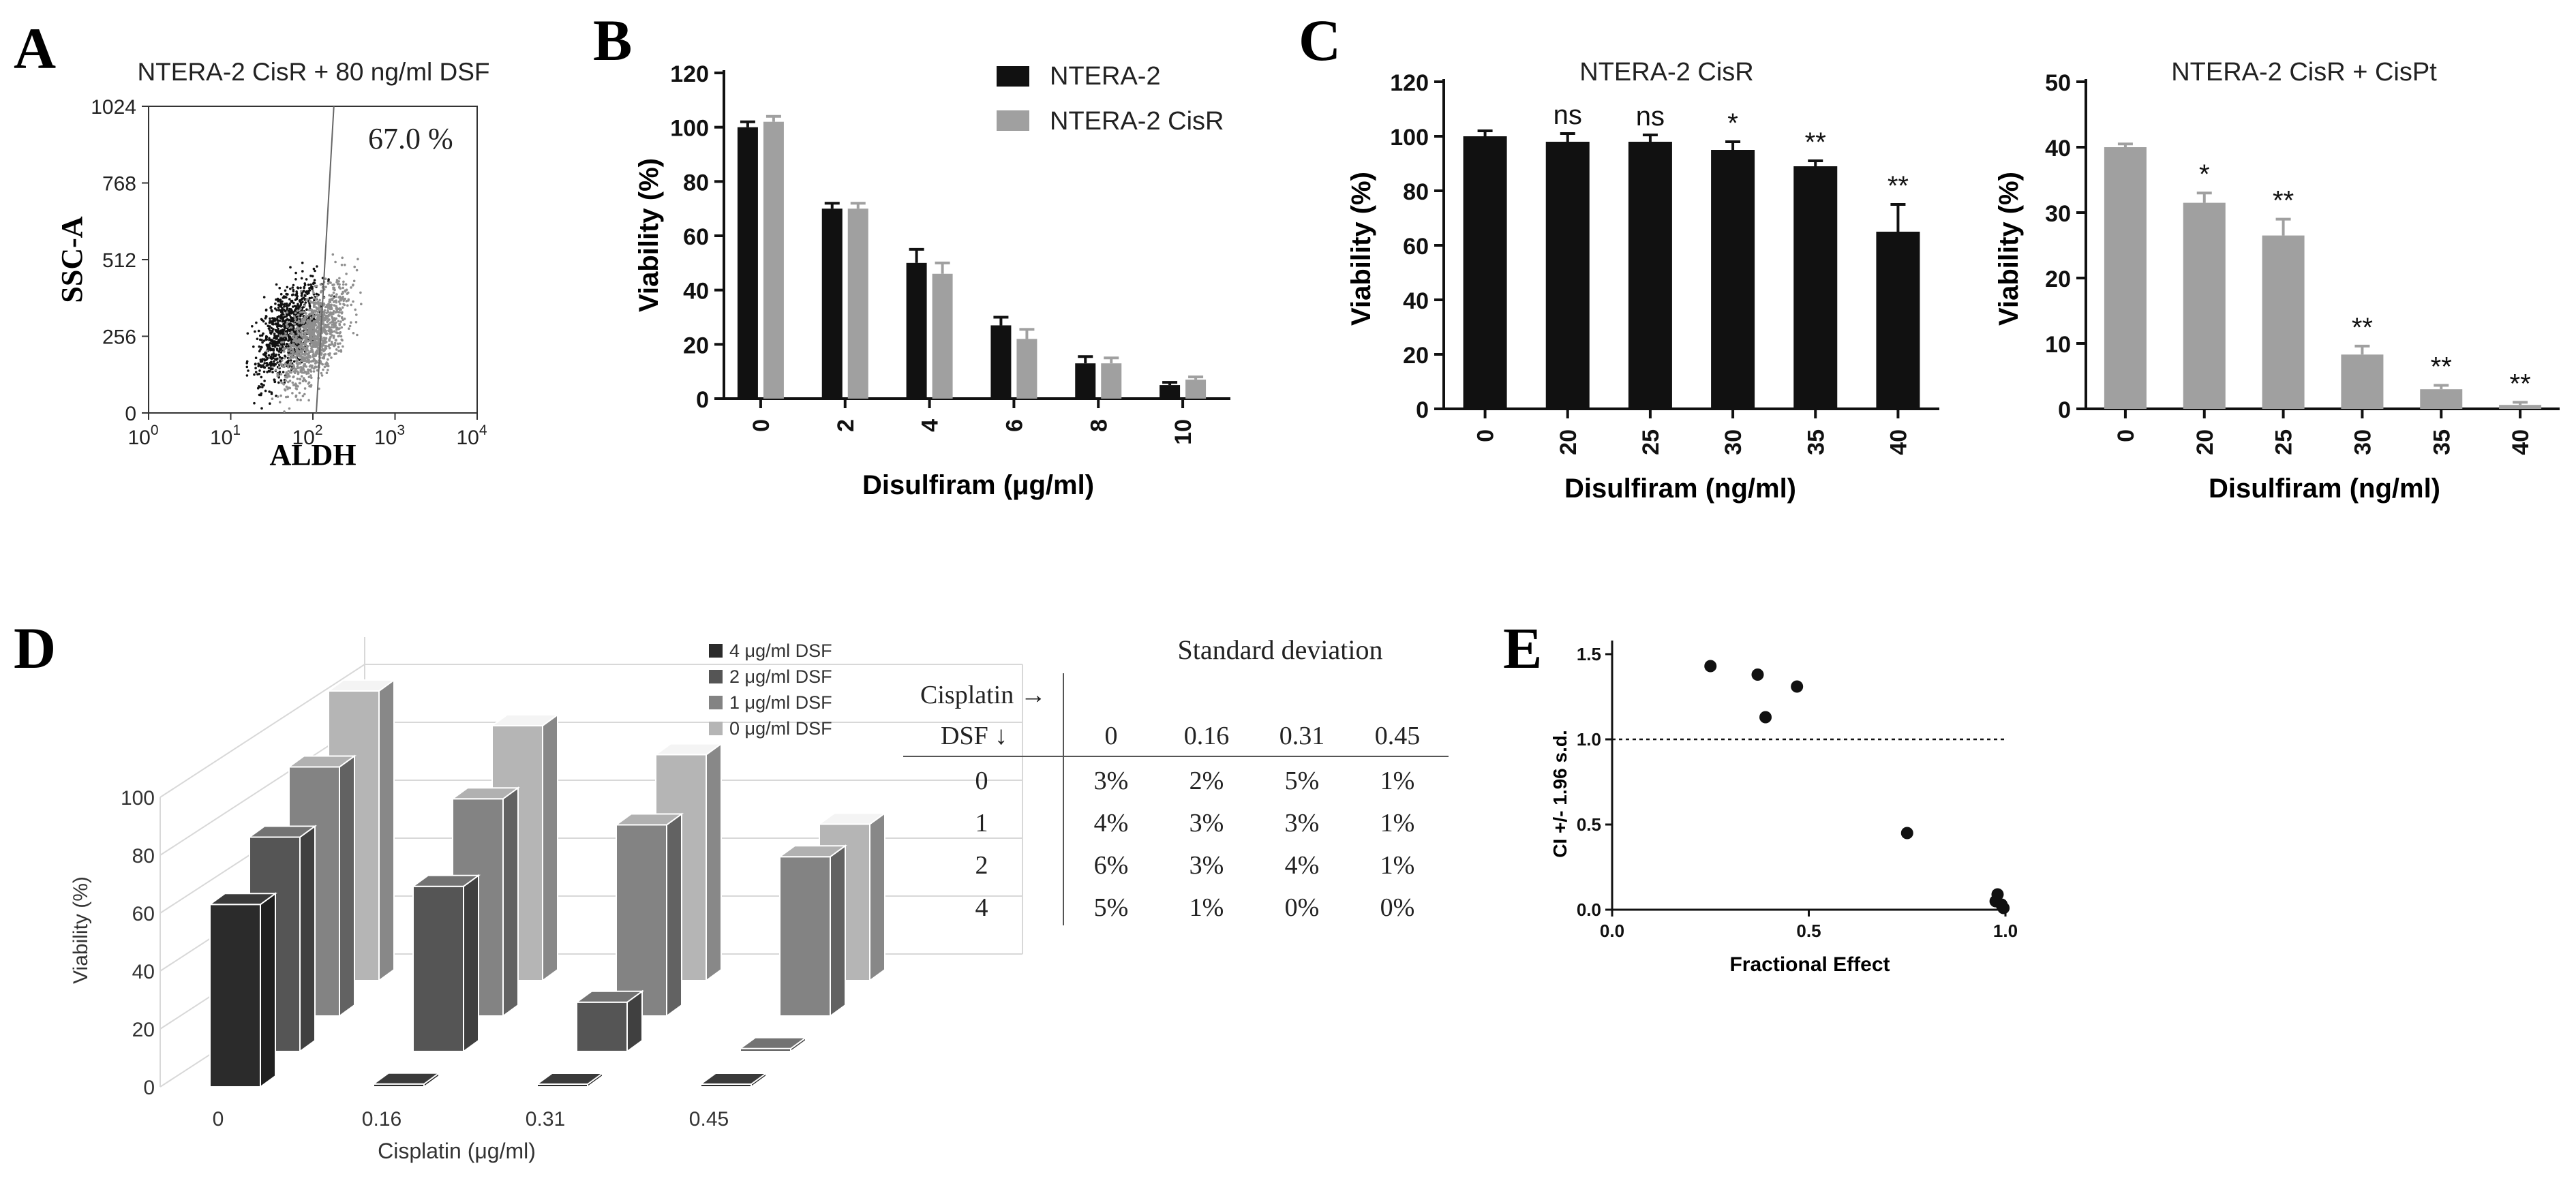 The height and width of the screenshot is (1185, 2576). What do you see at coordinates (1589, 654) in the screenshot?
I see `panel-e-y-tick-label: 1.5` at bounding box center [1589, 654].